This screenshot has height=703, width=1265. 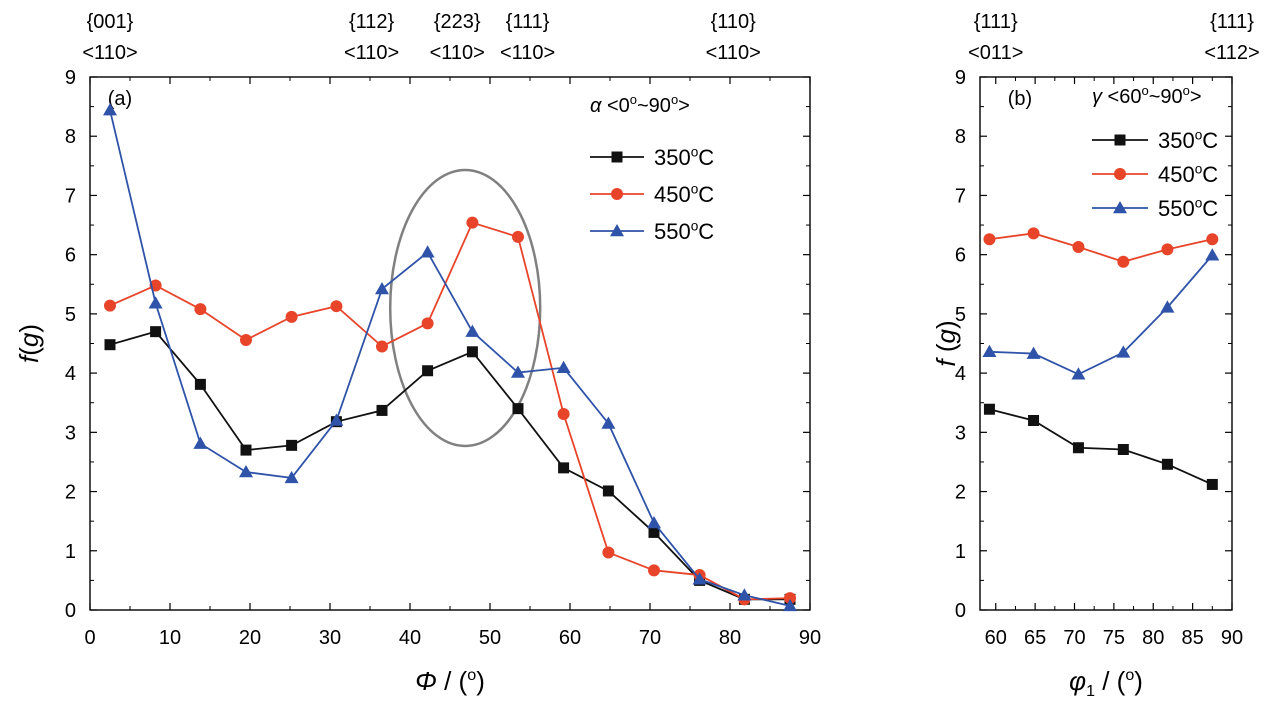 What do you see at coordinates (70, 433) in the screenshot?
I see `y-tick-label: 3` at bounding box center [70, 433].